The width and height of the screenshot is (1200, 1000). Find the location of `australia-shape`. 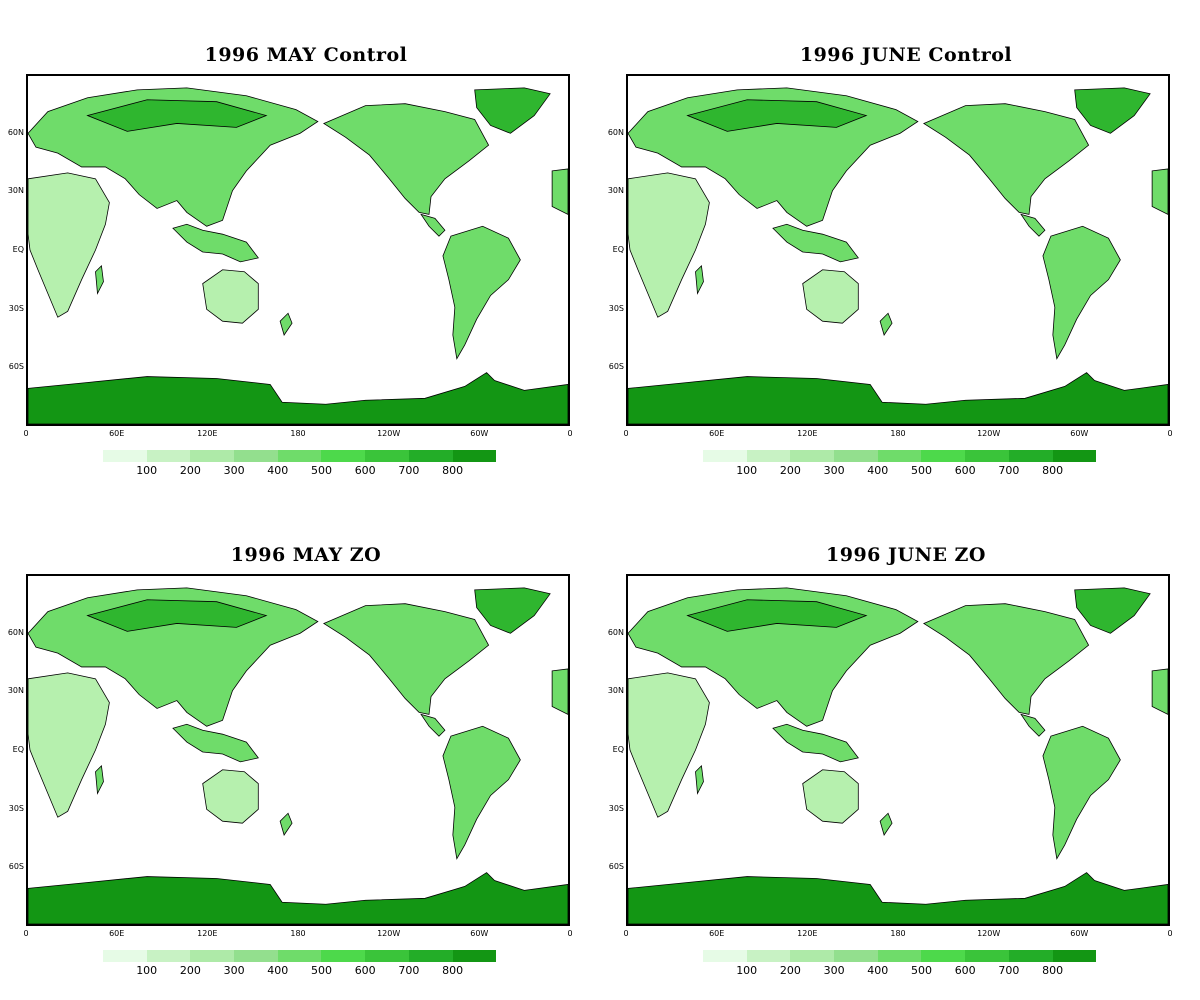

australia-shape is located at coordinates (230, 796).